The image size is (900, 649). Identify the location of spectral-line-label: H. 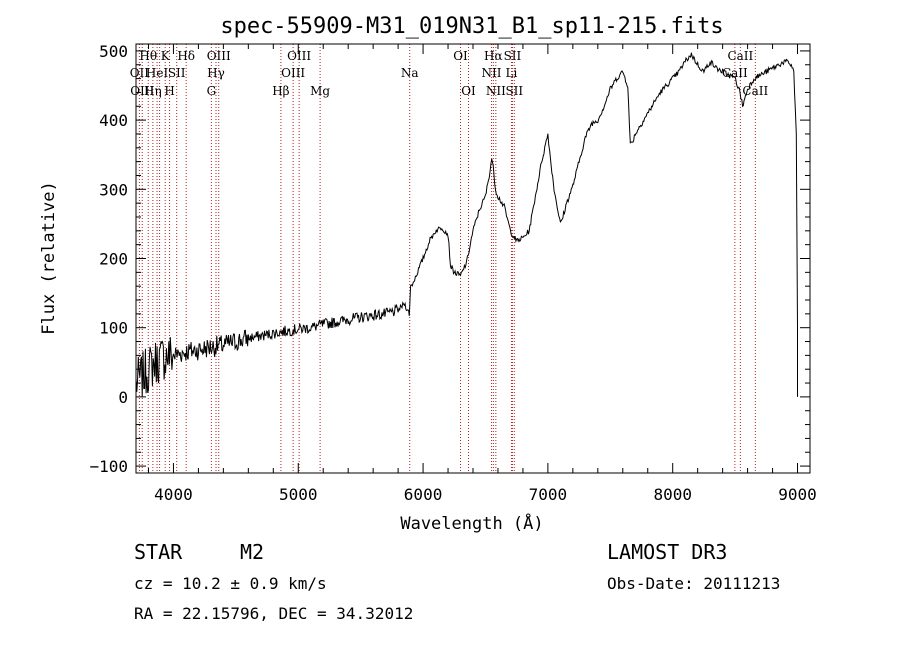
(169, 91).